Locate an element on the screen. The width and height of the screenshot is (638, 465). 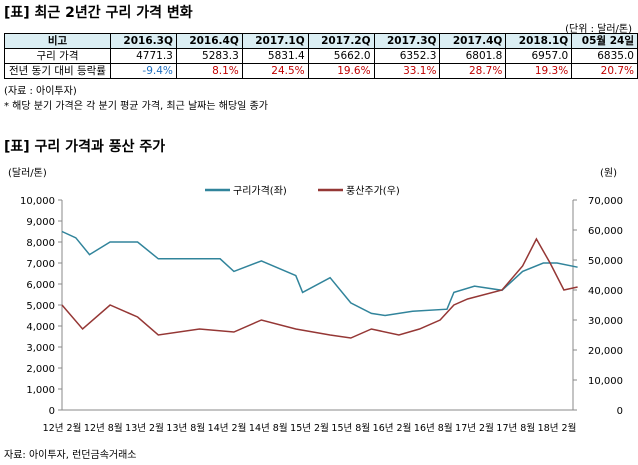
legend-poongsan: 풍산주가(우) is located at coordinates (373, 191).